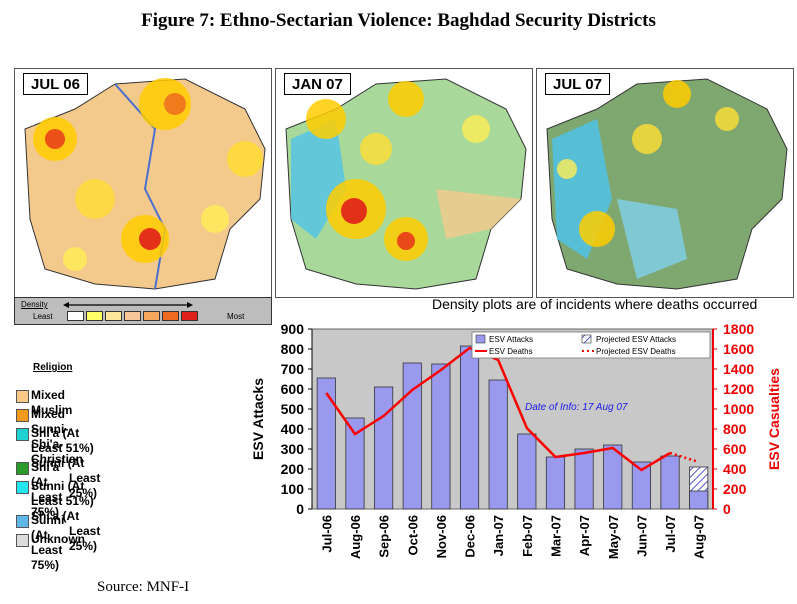 Image resolution: width=797 pixels, height=604 pixels. I want to click on y-axis-label: ESV Attacks, so click(258, 419).